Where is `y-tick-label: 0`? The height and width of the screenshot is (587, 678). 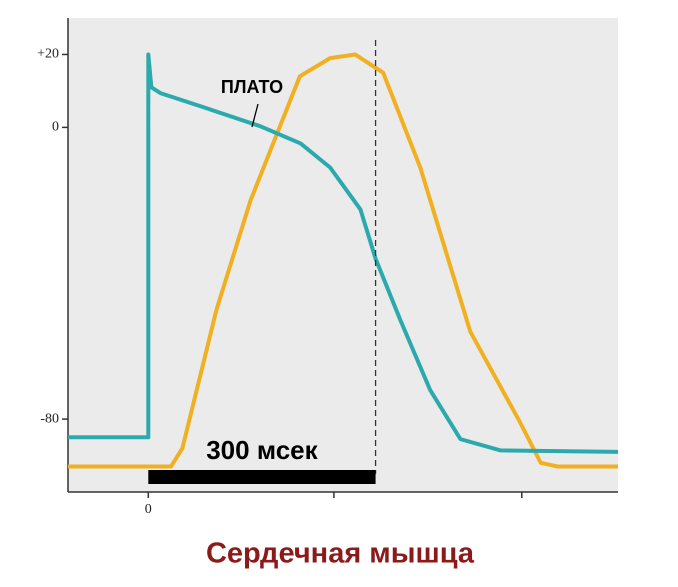 y-tick-label: 0 is located at coordinates (55, 127).